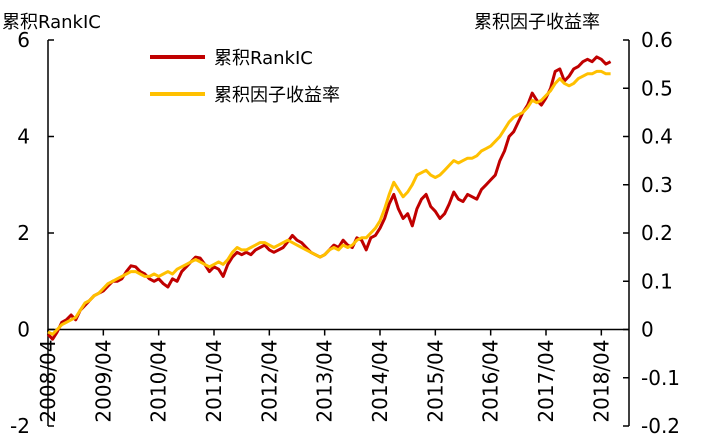  What do you see at coordinates (657, 137) in the screenshot?
I see `right-tick-label: 0.4` at bounding box center [657, 137].